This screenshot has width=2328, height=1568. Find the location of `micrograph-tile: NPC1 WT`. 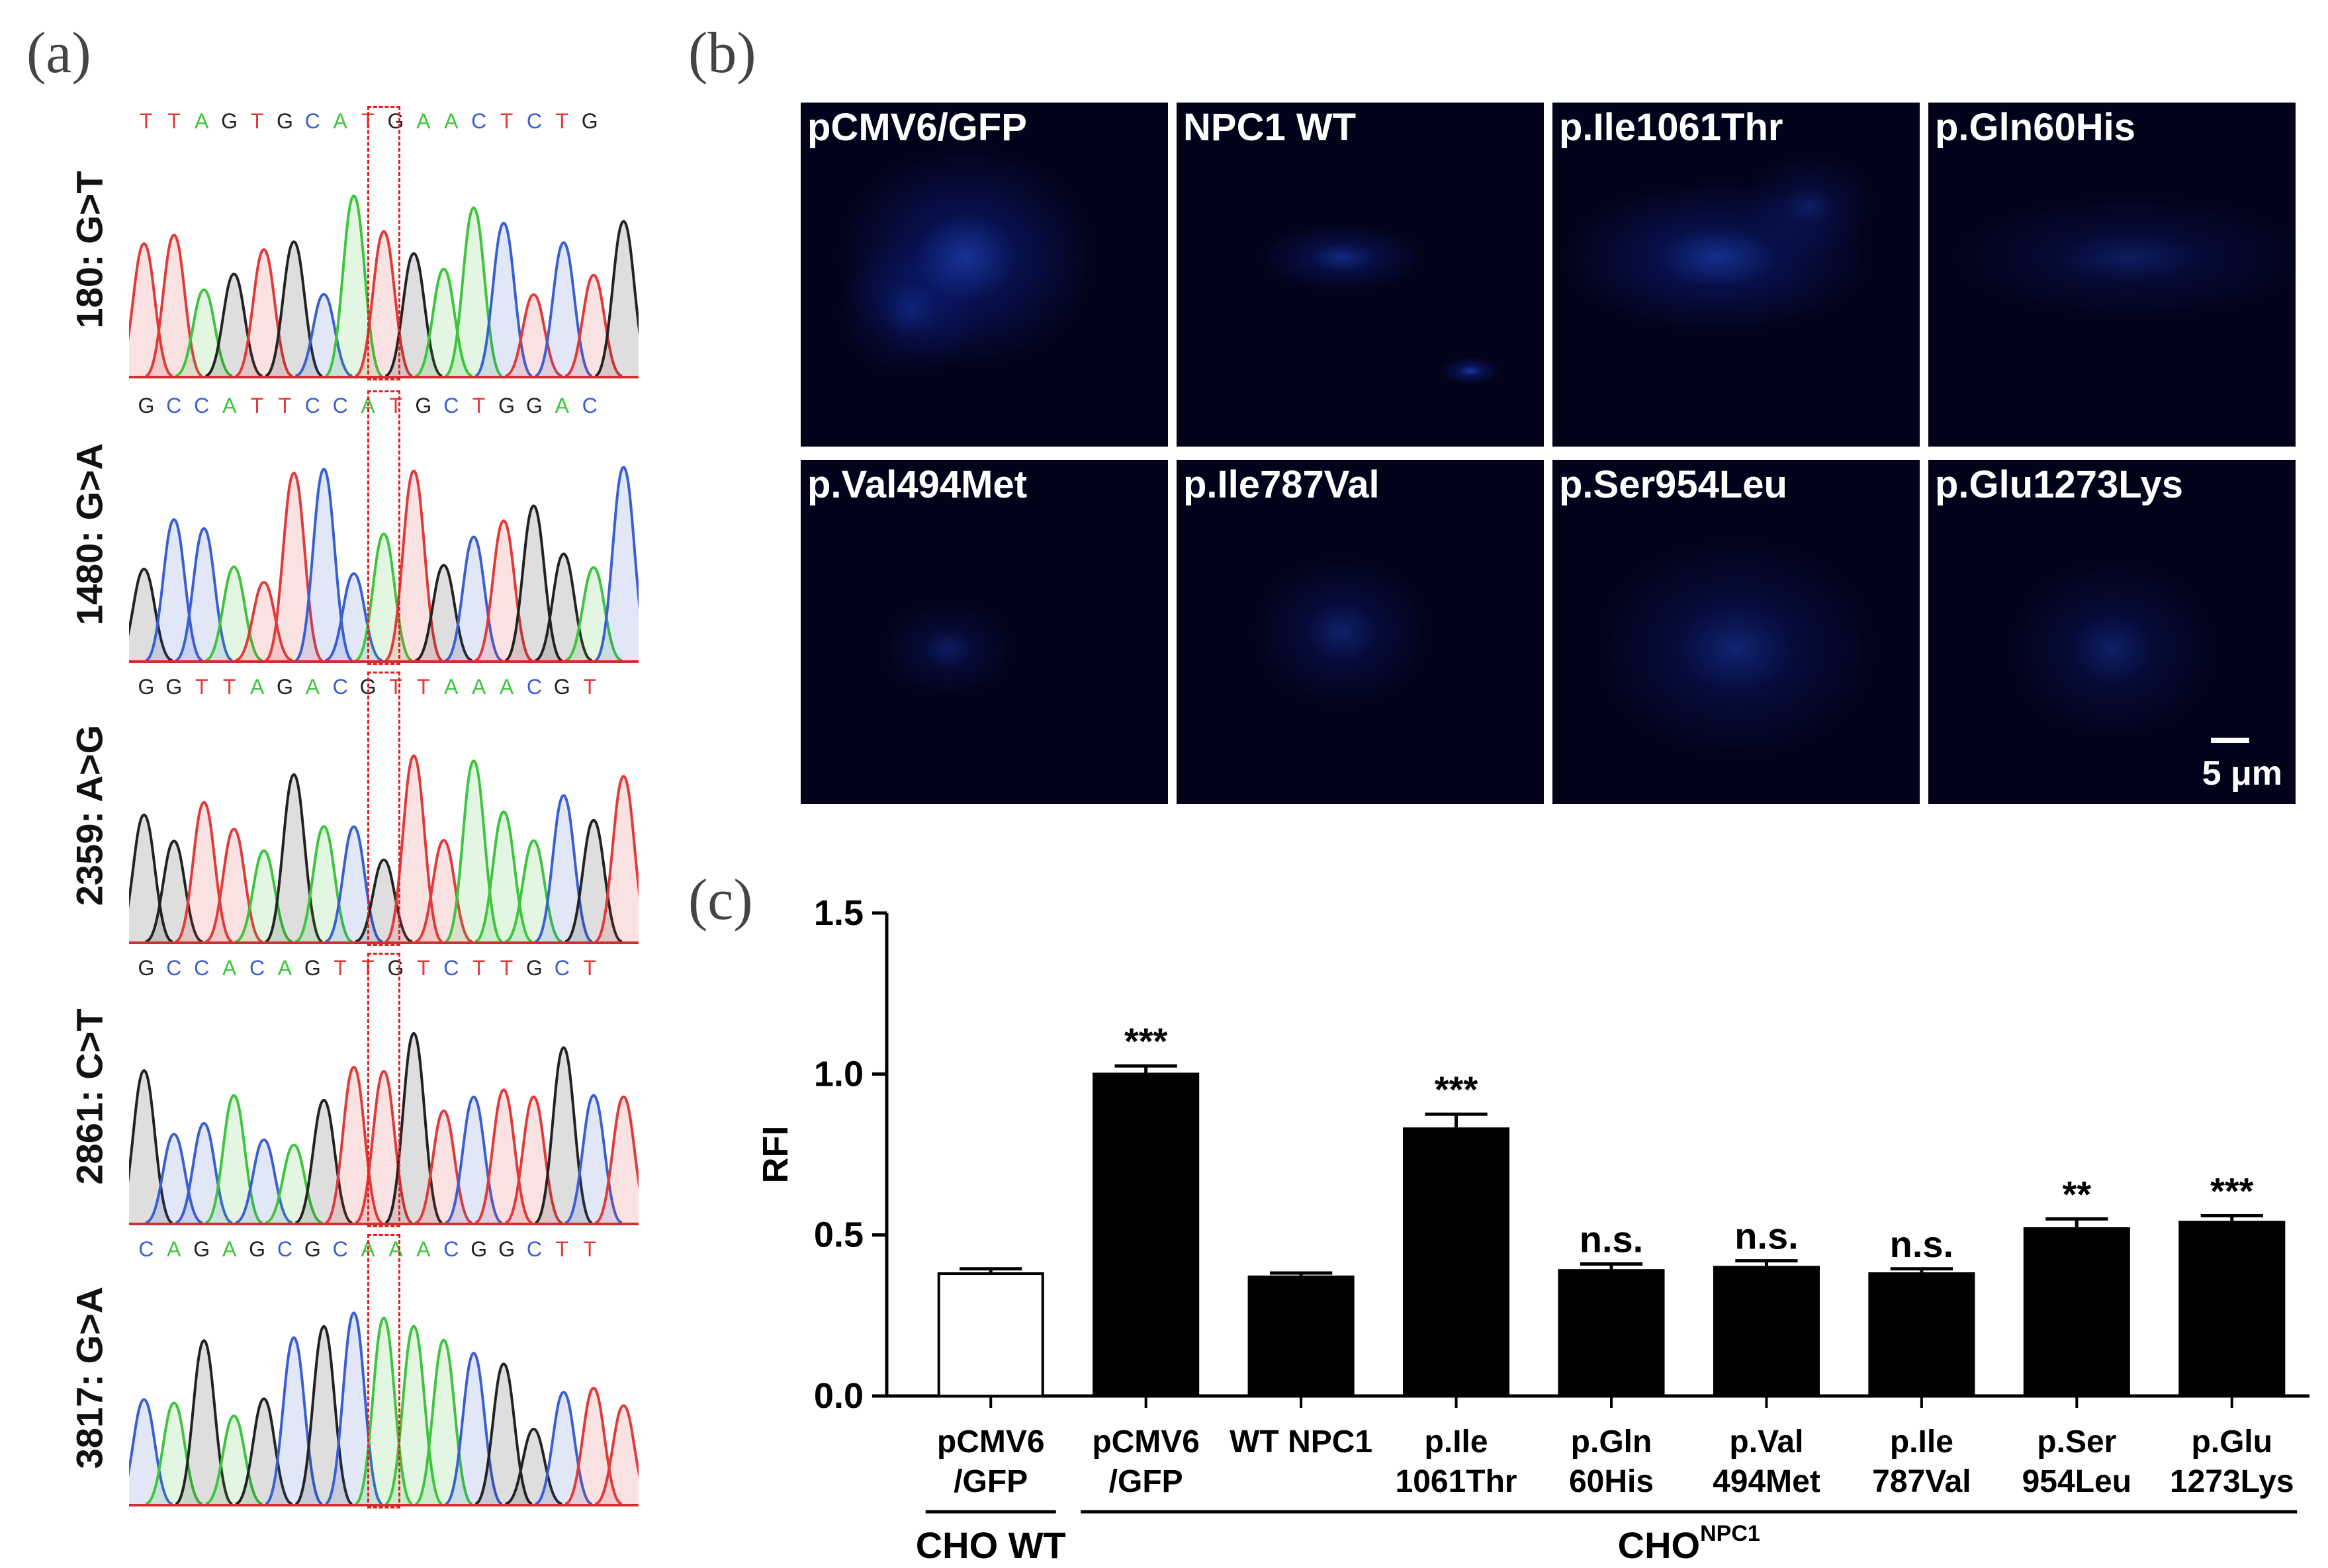

micrograph-tile: NPC1 WT is located at coordinates (1360, 275).